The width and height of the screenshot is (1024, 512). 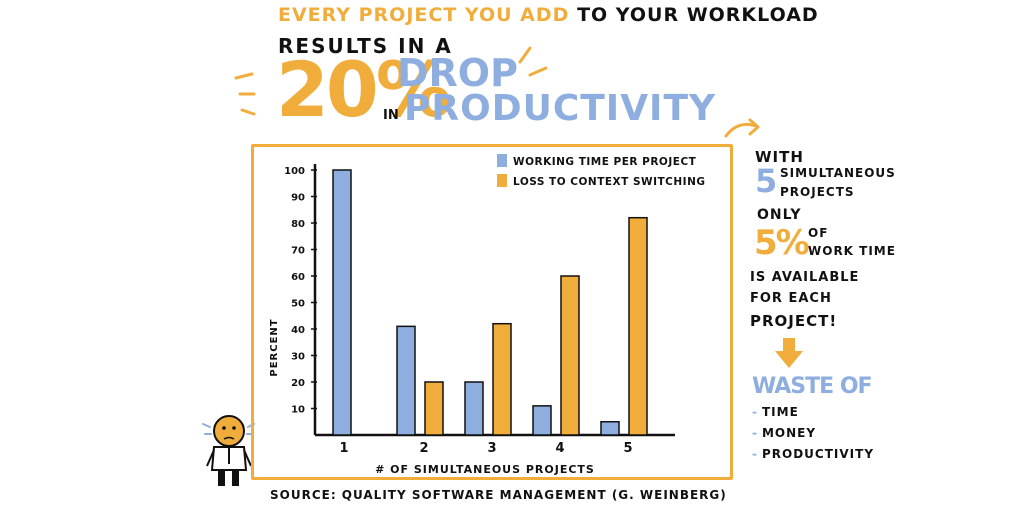 I want to click on y-axis-label: PERCENT, so click(x=274, y=347).